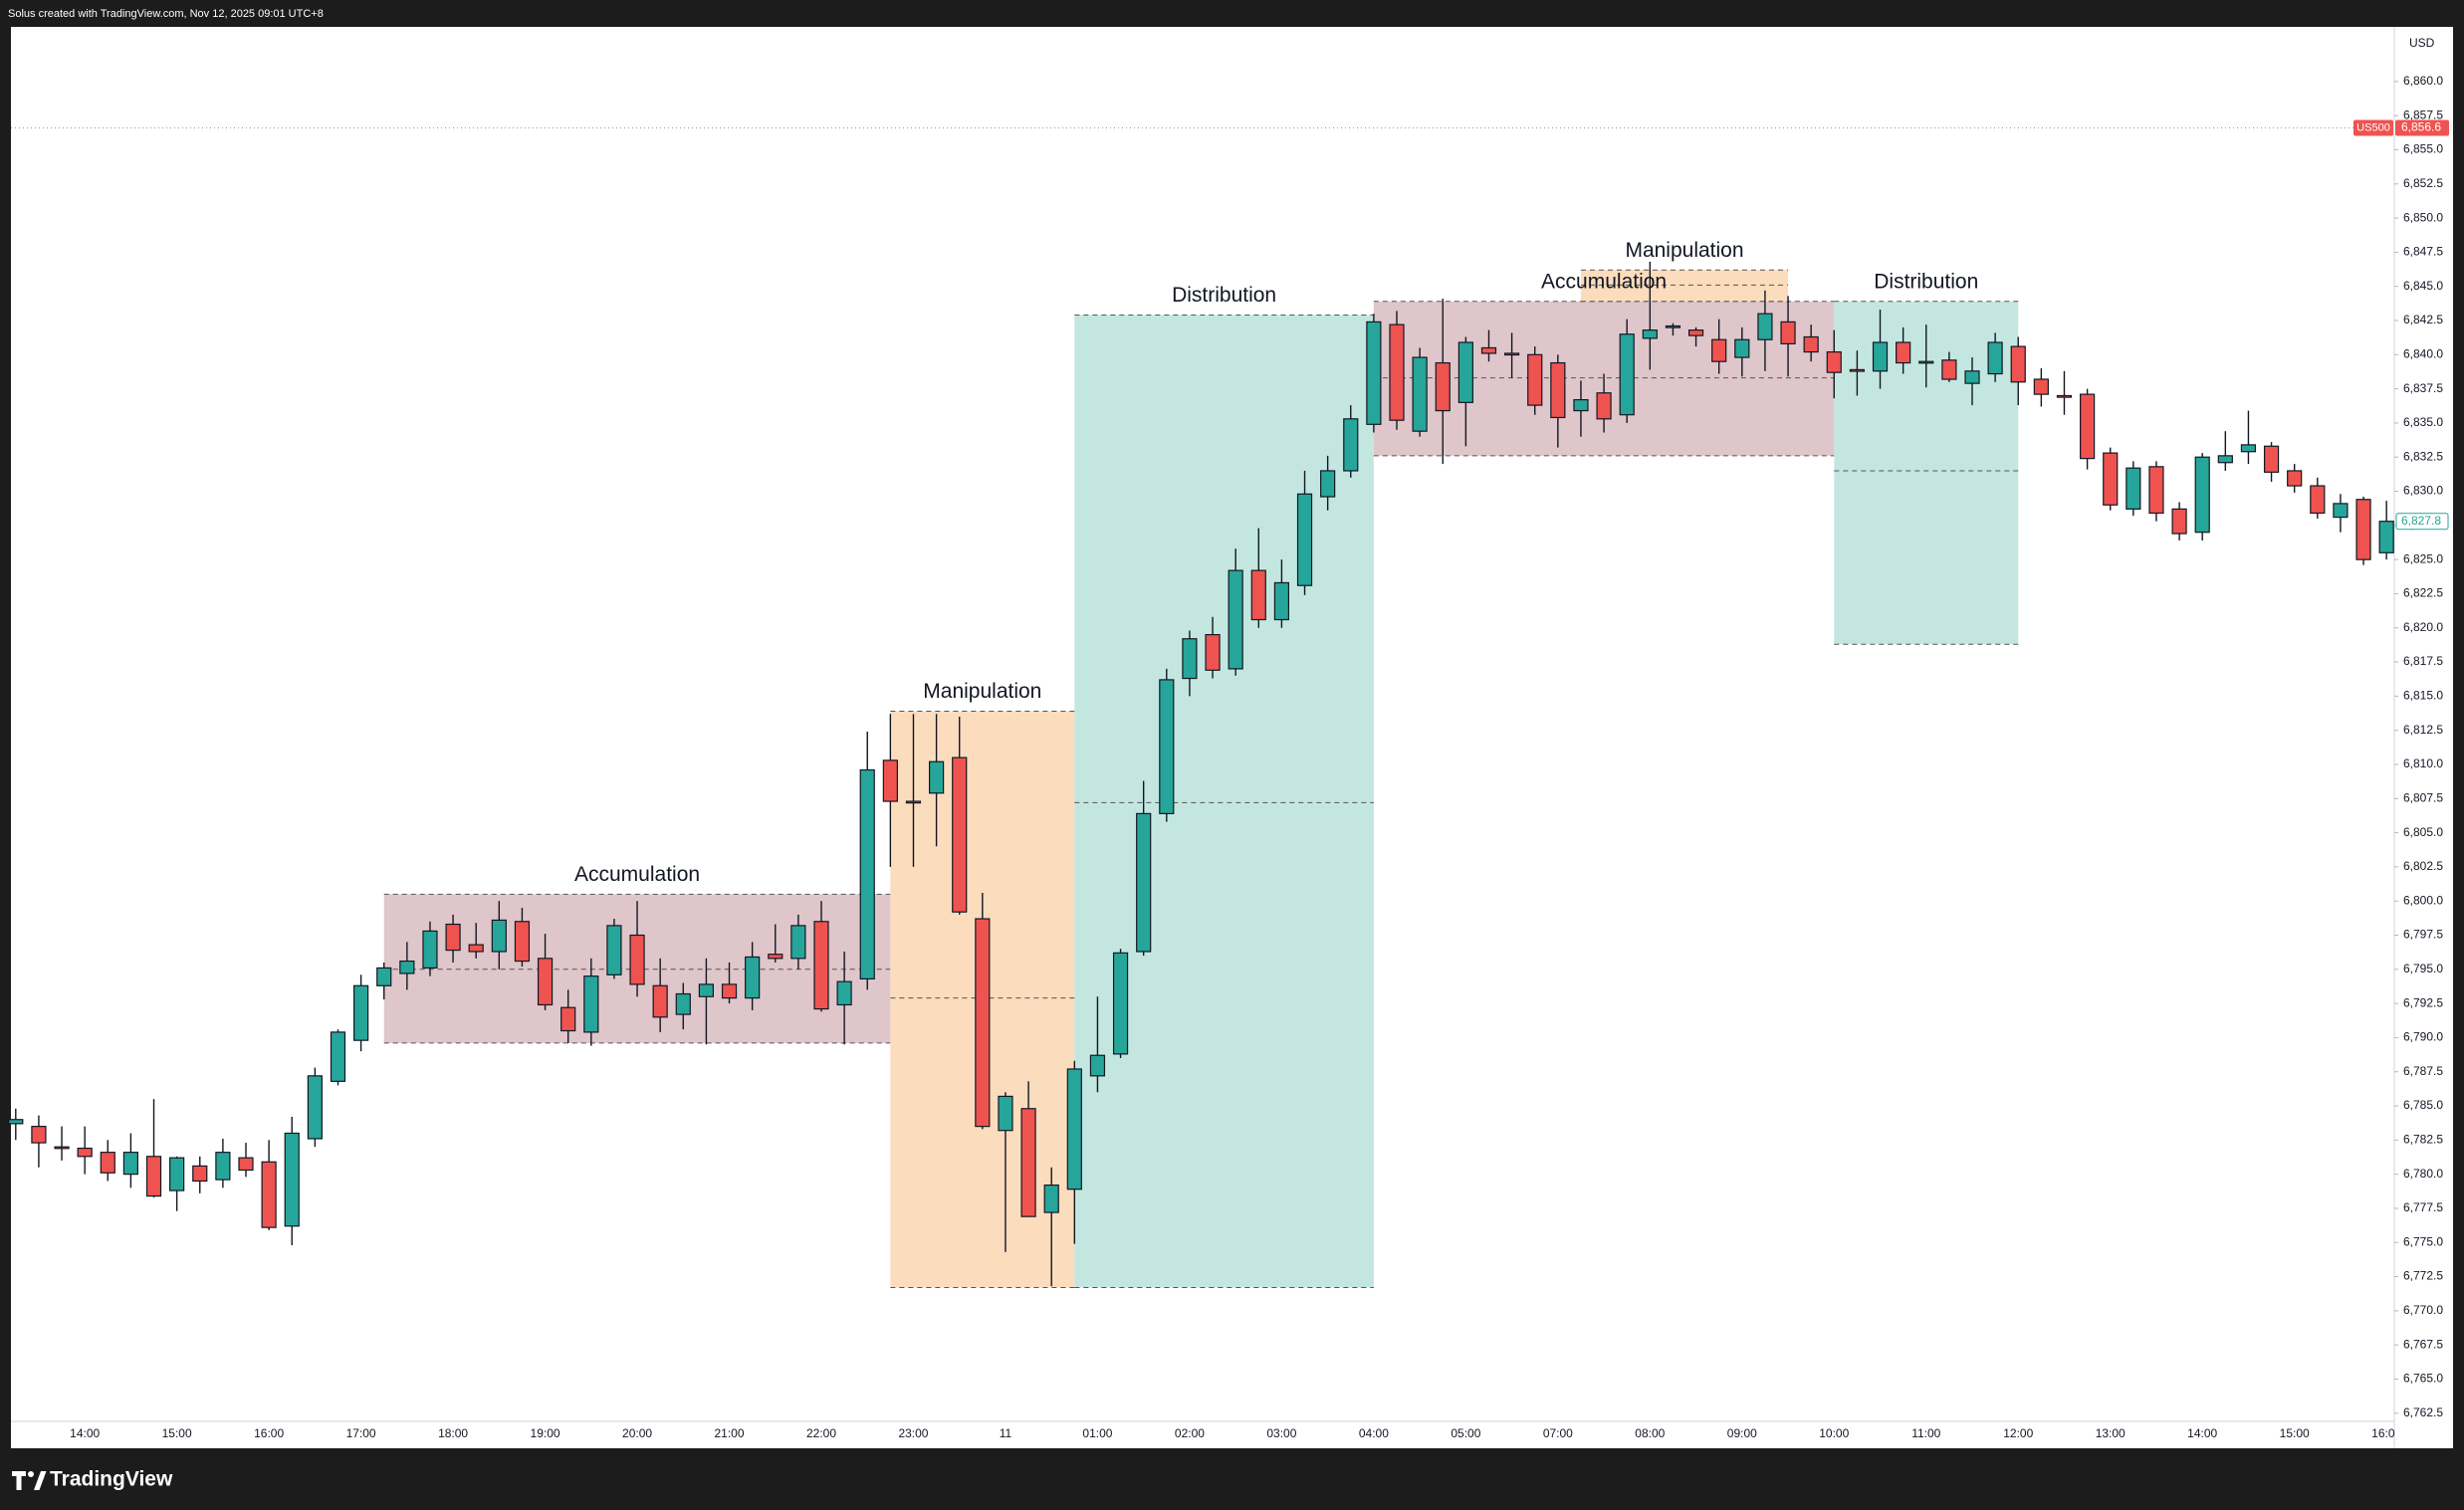 The height and width of the screenshot is (1510, 2464). I want to click on y-tick-label: 6,822.5, so click(2423, 593).